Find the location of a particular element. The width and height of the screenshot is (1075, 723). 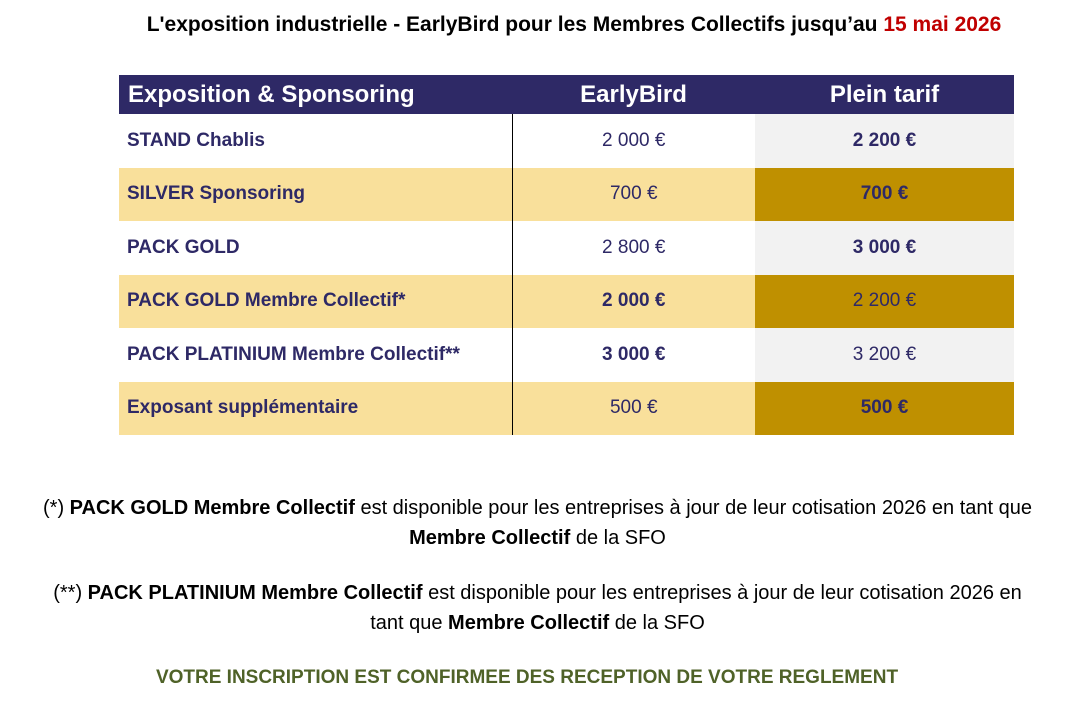

note2-line2-start: tant que is located at coordinates (409, 623).